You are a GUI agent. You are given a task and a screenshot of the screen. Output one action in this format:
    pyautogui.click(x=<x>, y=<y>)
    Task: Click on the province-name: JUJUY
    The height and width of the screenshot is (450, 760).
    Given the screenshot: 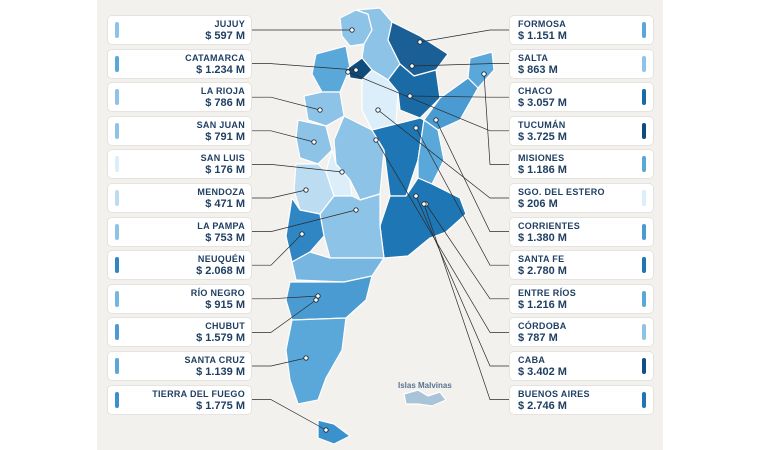 What is the action you would take?
    pyautogui.click(x=229, y=24)
    